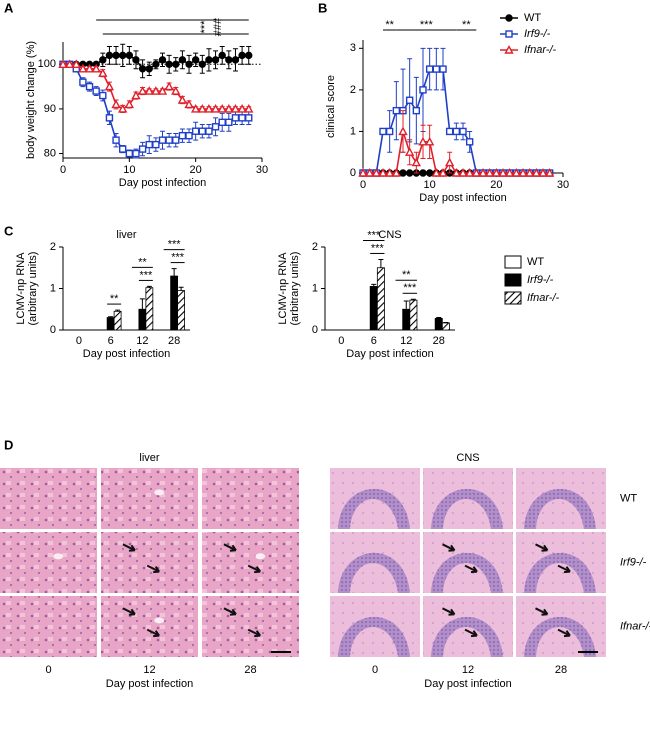 The height and width of the screenshot is (751, 650). Describe the element at coordinates (50, 153) in the screenshot. I see `y-tick-label: 80` at that location.